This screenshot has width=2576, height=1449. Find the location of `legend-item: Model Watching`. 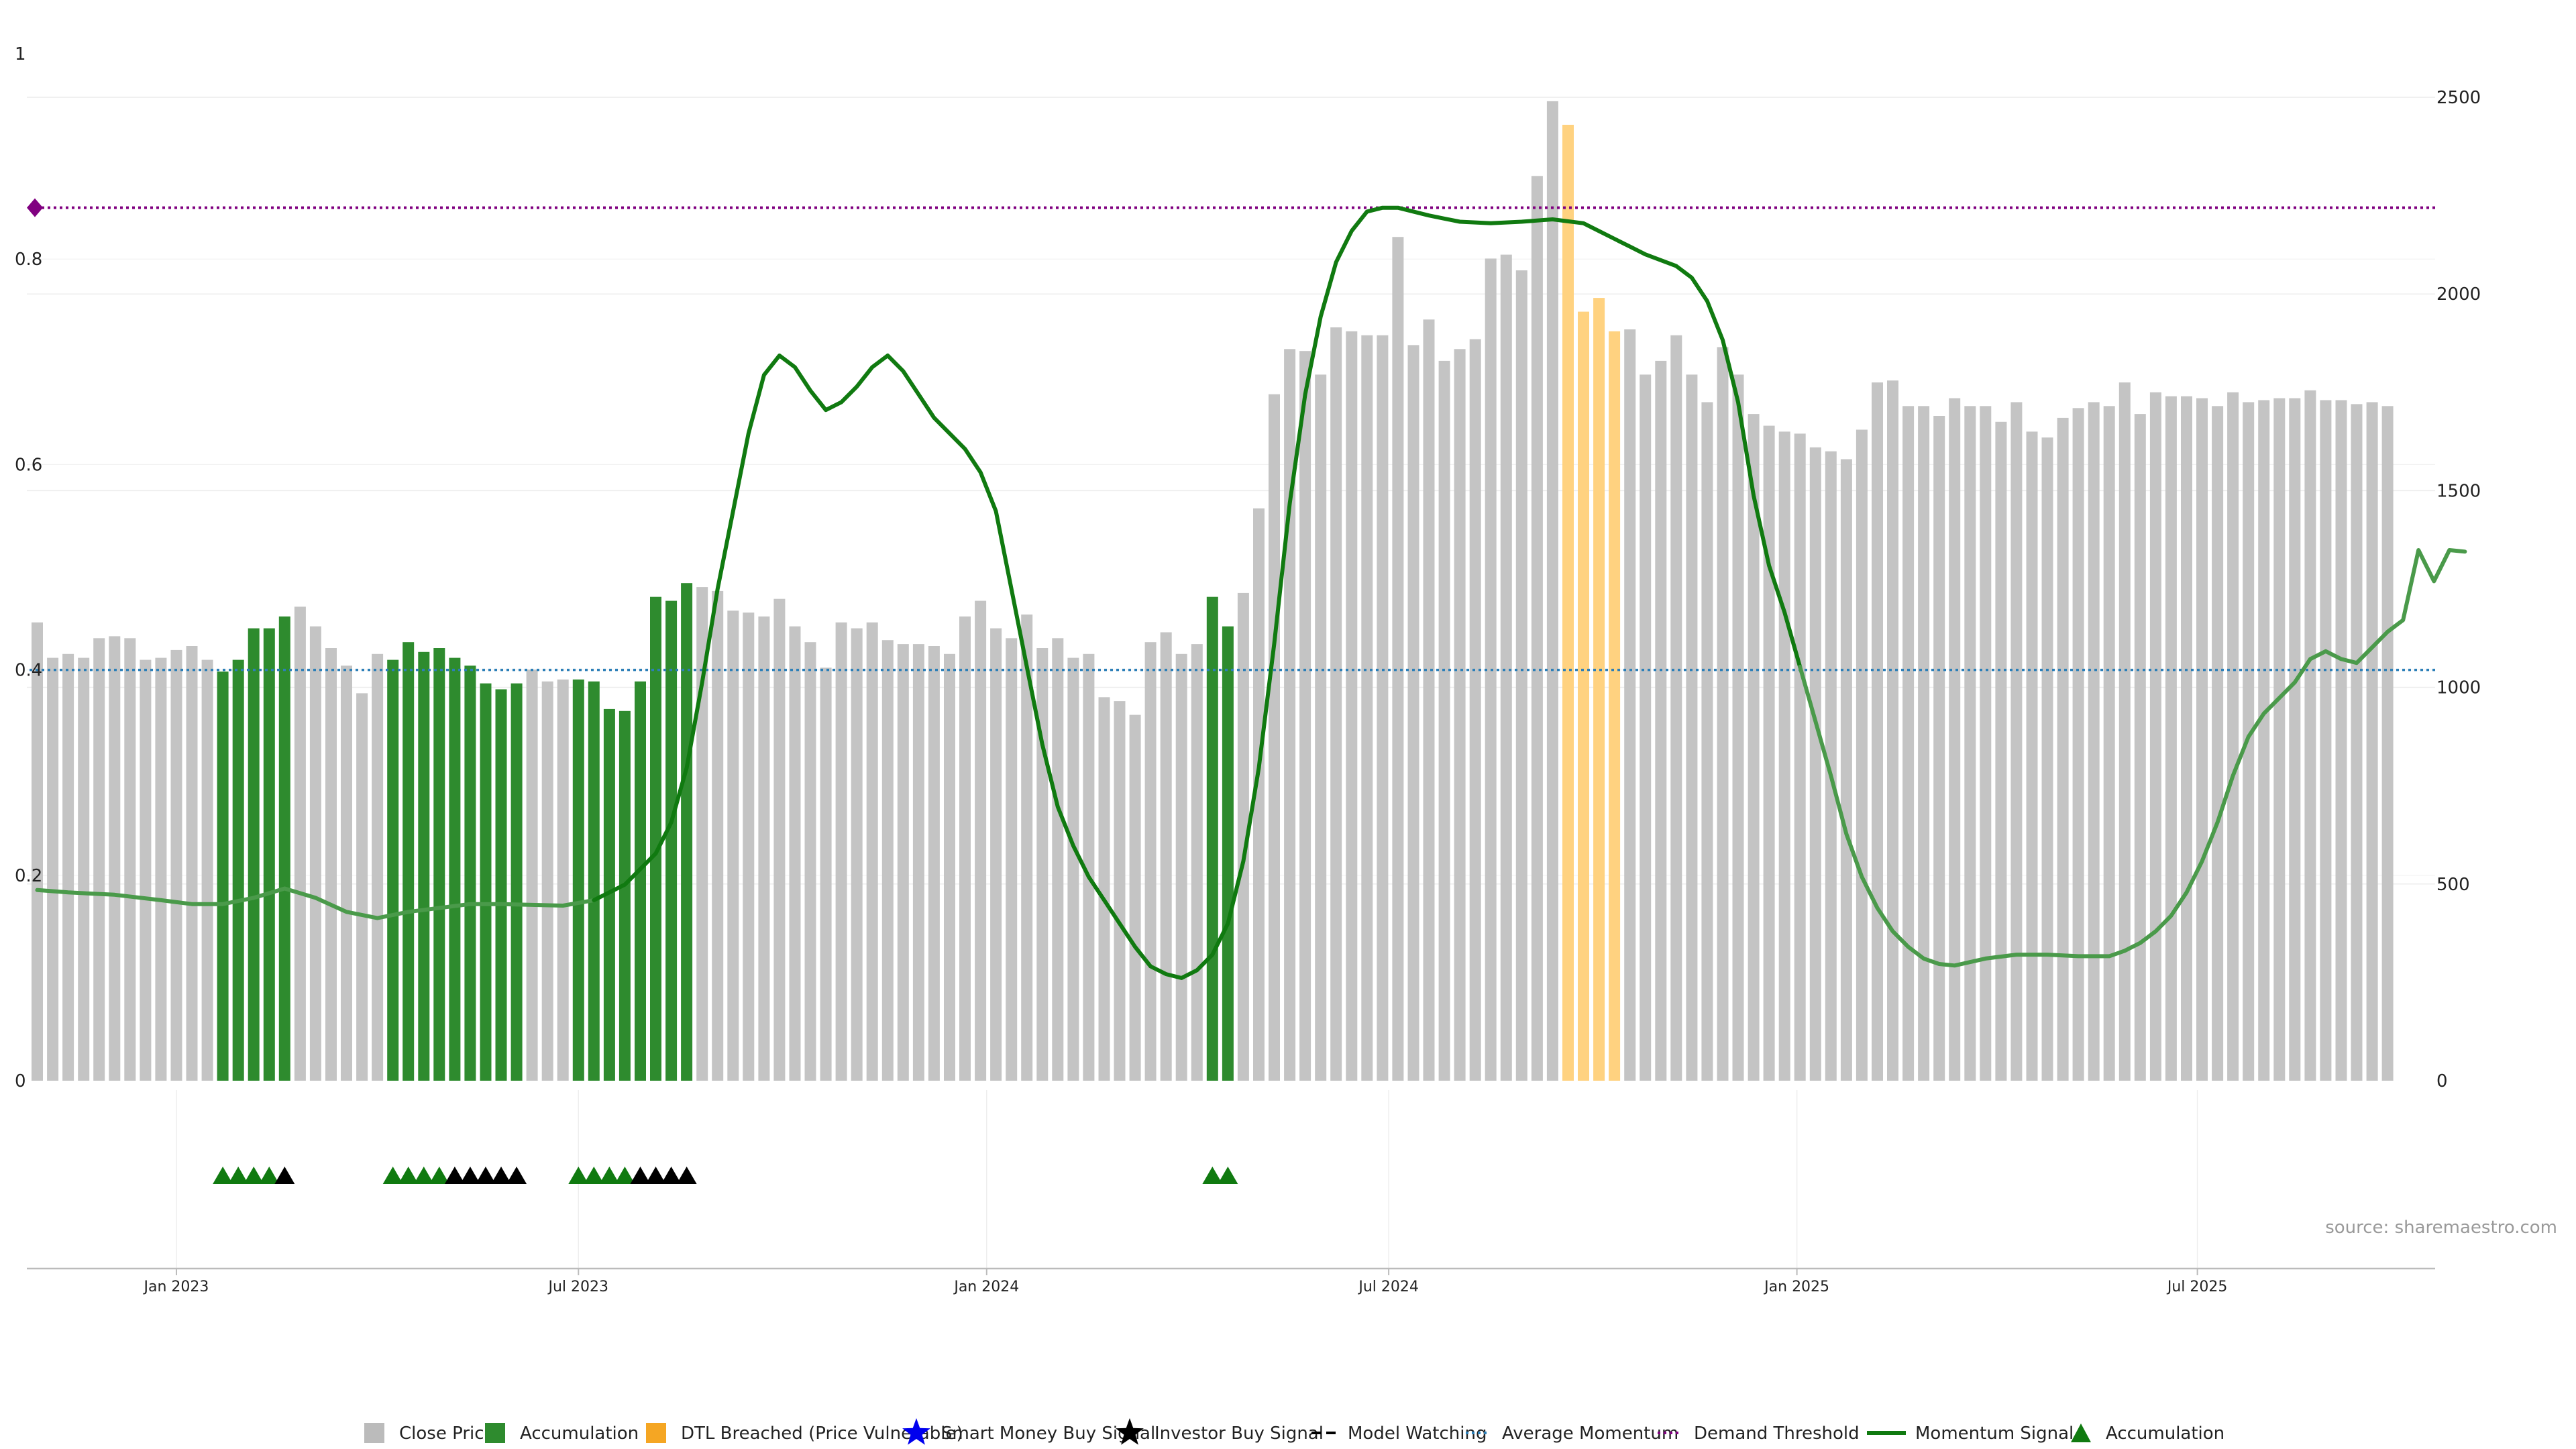

legend-item: Model Watching is located at coordinates (1399, 1434).